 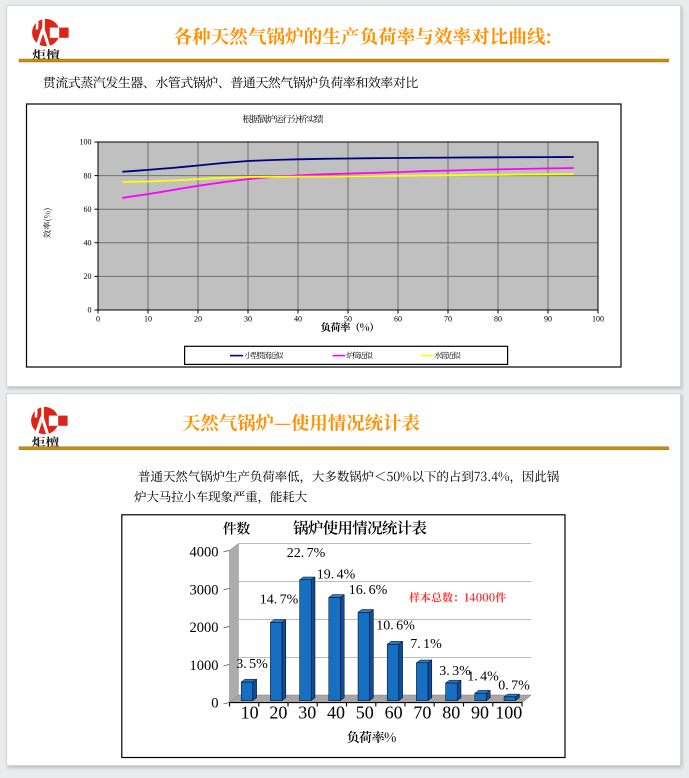 I want to click on svg-text: 2000, so click(x=204, y=628).